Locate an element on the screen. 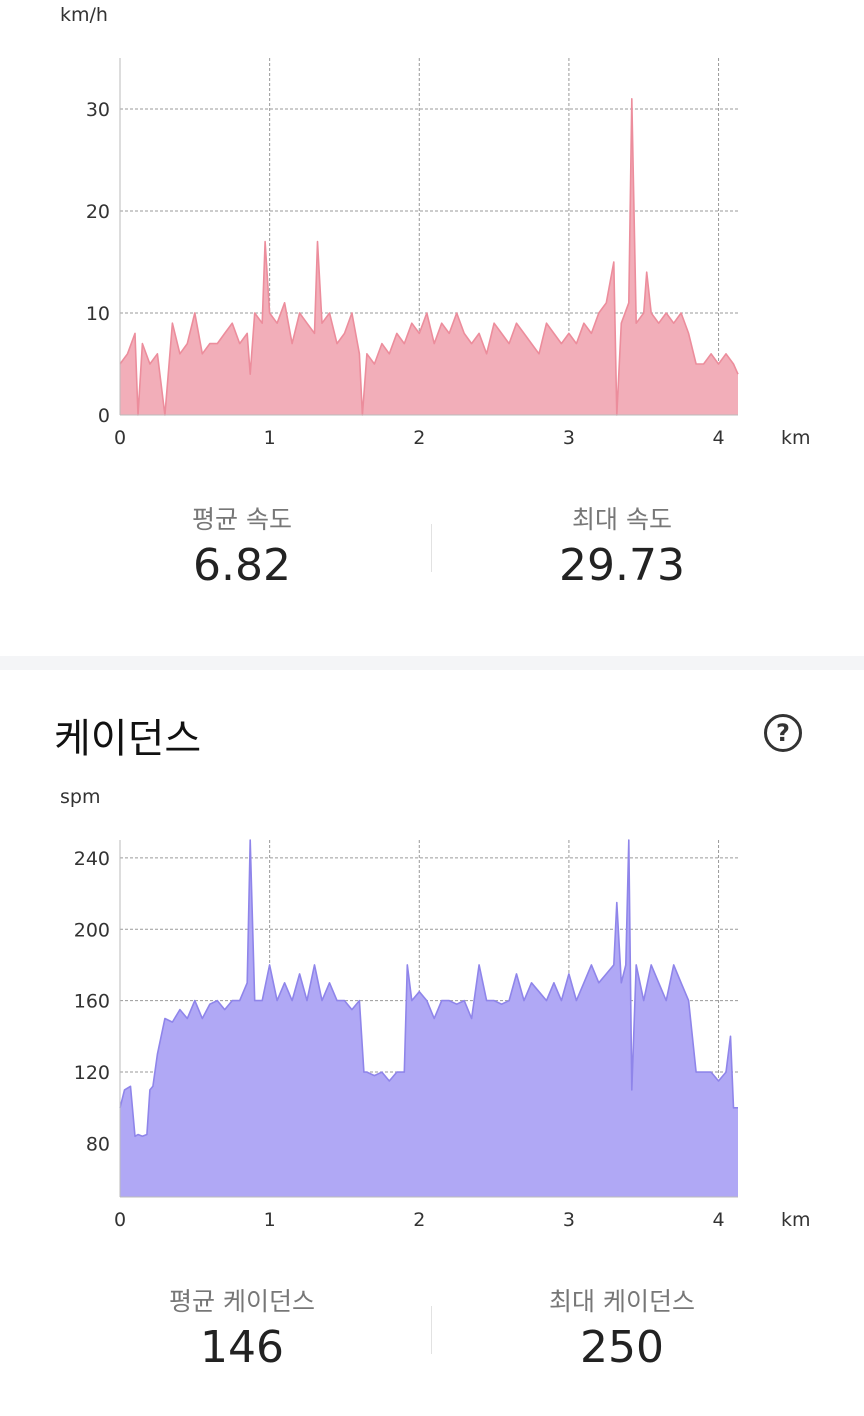 This screenshot has width=864, height=1416. avg-speed-stat: 평균 속도 6.82 is located at coordinates (242, 545).